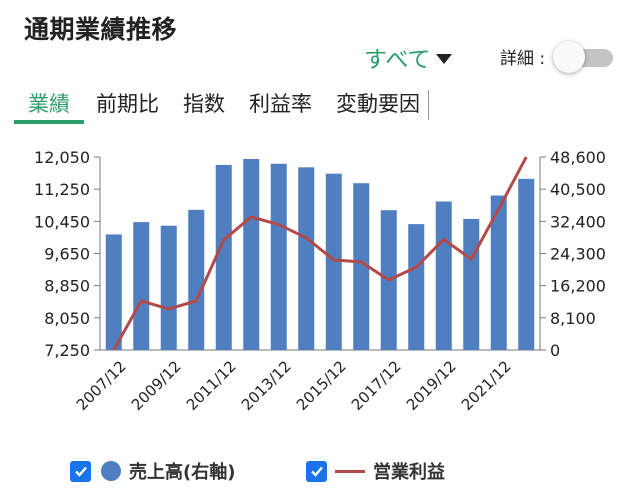 This screenshot has height=491, width=640. What do you see at coordinates (182, 472) in the screenshot?
I see `legend-label-sales: 売上高(右軸)` at bounding box center [182, 472].